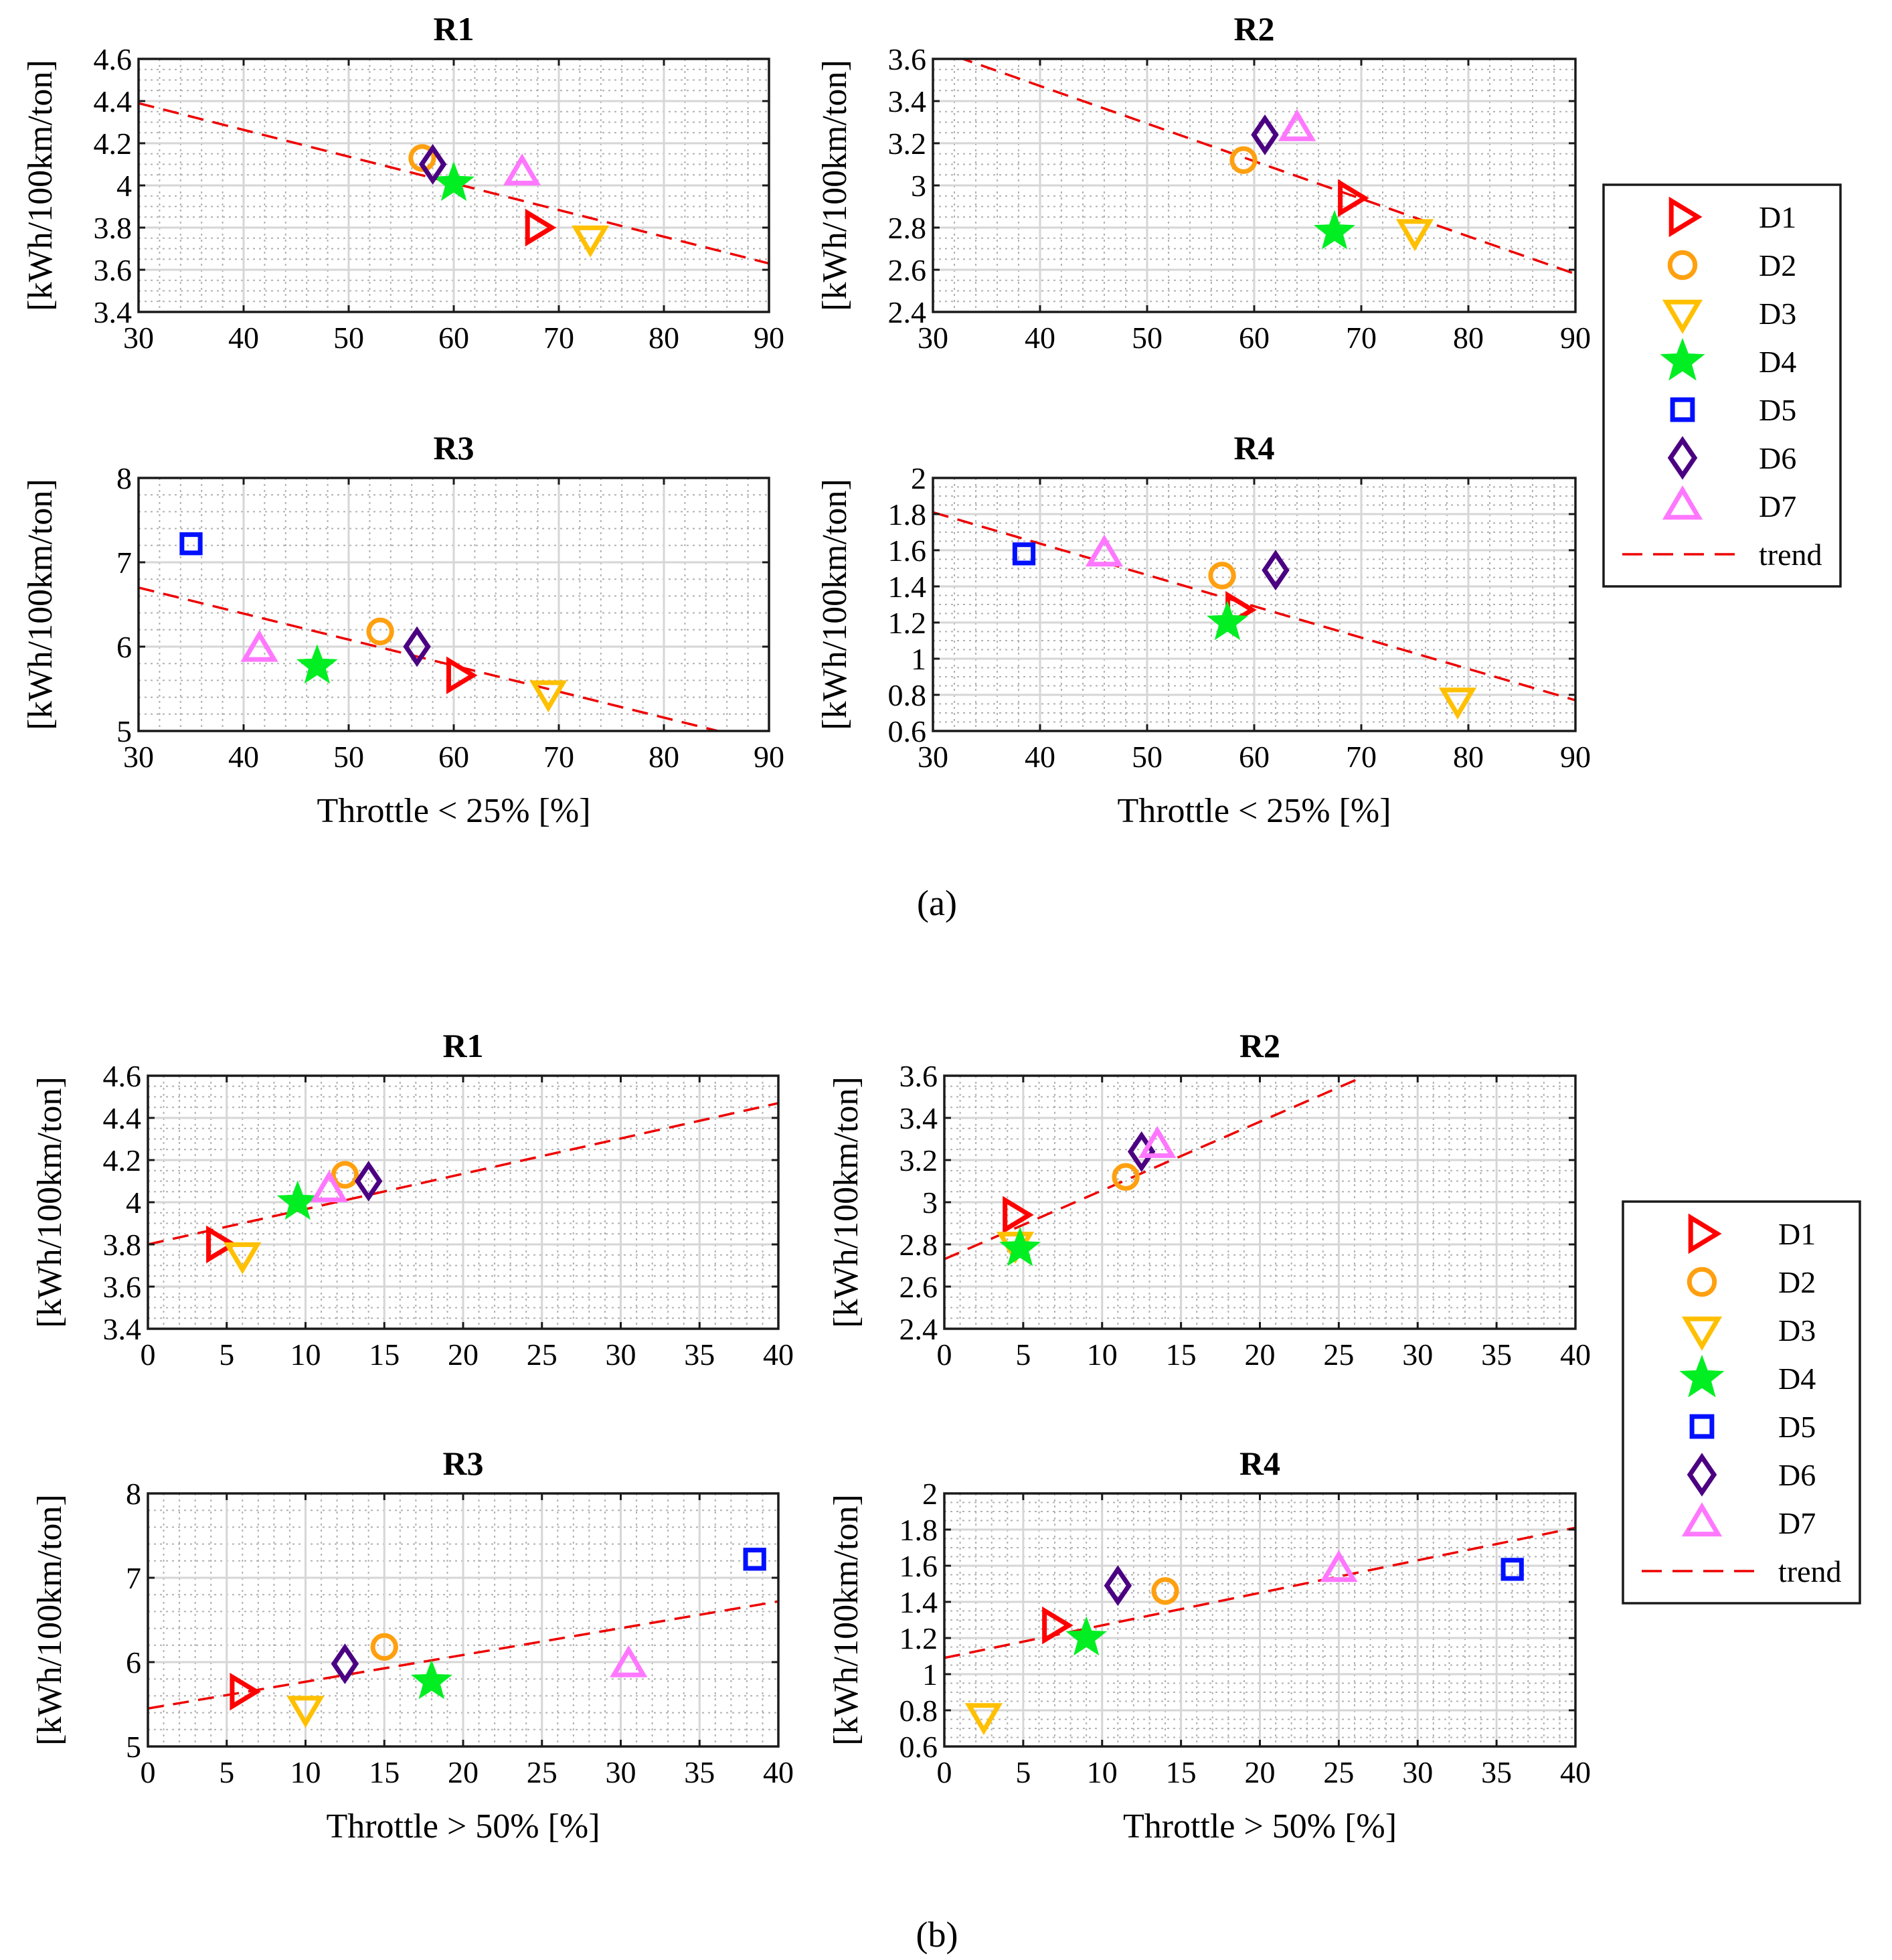 The image size is (1892, 1960). What do you see at coordinates (918, 1711) in the screenshot?
I see `y-tick-label: 0.8` at bounding box center [918, 1711].